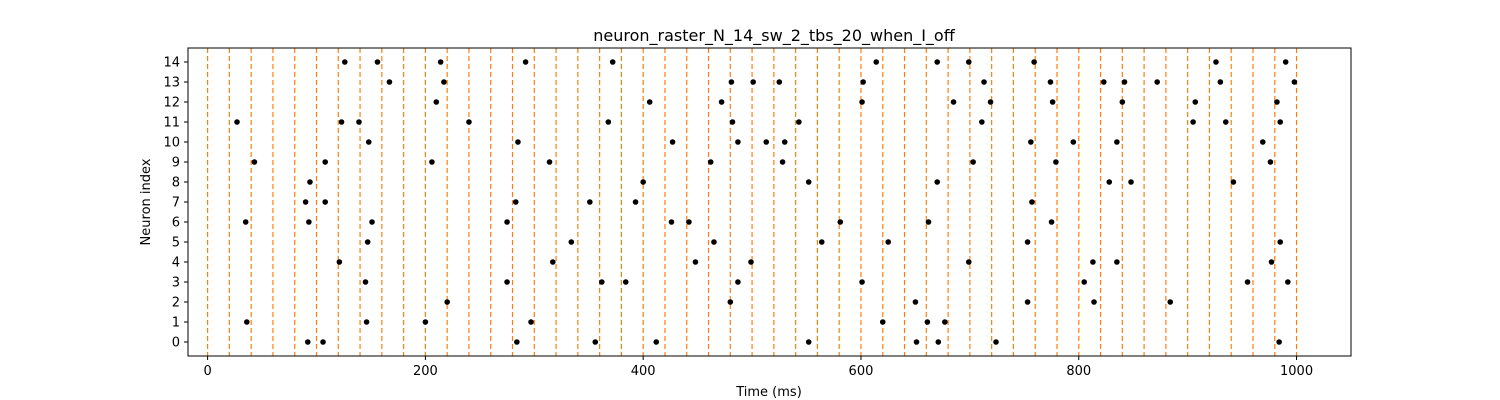 The image size is (1500, 400). Describe the element at coordinates (1078, 371) in the screenshot. I see `x-tick-label: 800` at that location.